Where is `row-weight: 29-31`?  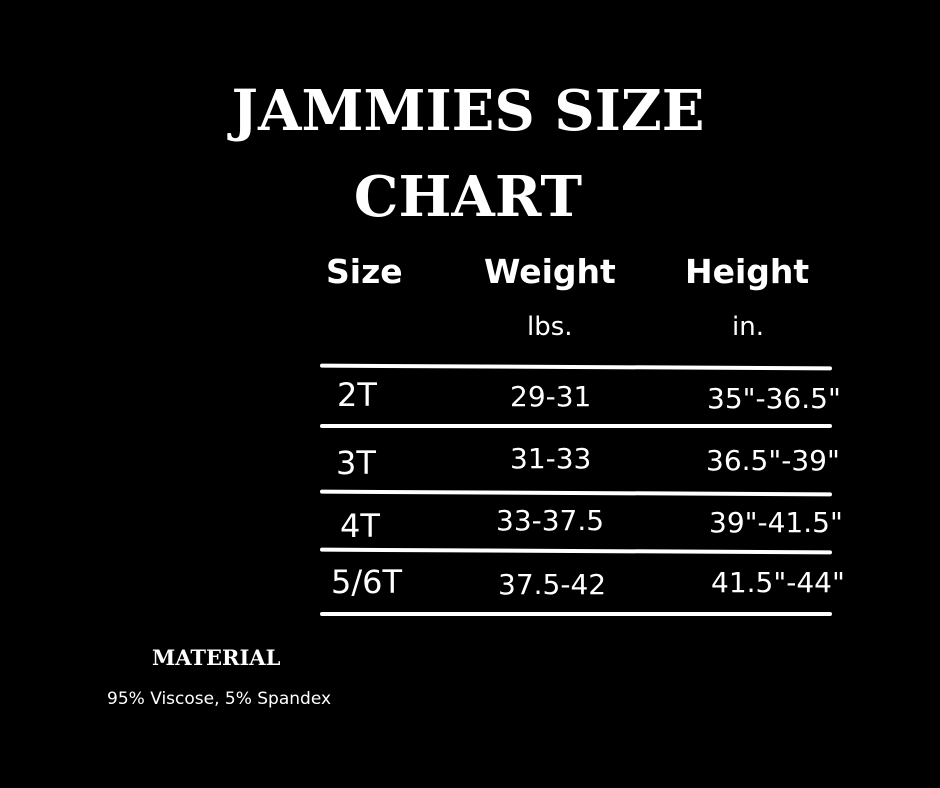
row-weight: 29-31 is located at coordinates (551, 396).